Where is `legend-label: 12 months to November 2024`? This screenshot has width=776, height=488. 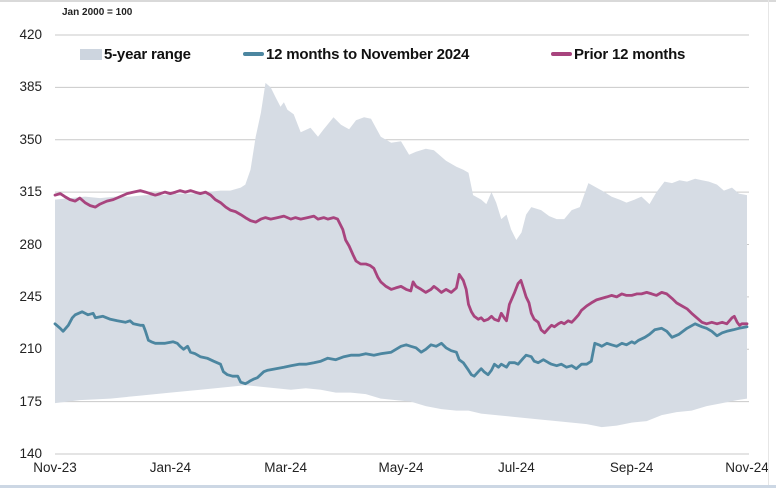
legend-label: 12 months to November 2024 is located at coordinates (368, 54).